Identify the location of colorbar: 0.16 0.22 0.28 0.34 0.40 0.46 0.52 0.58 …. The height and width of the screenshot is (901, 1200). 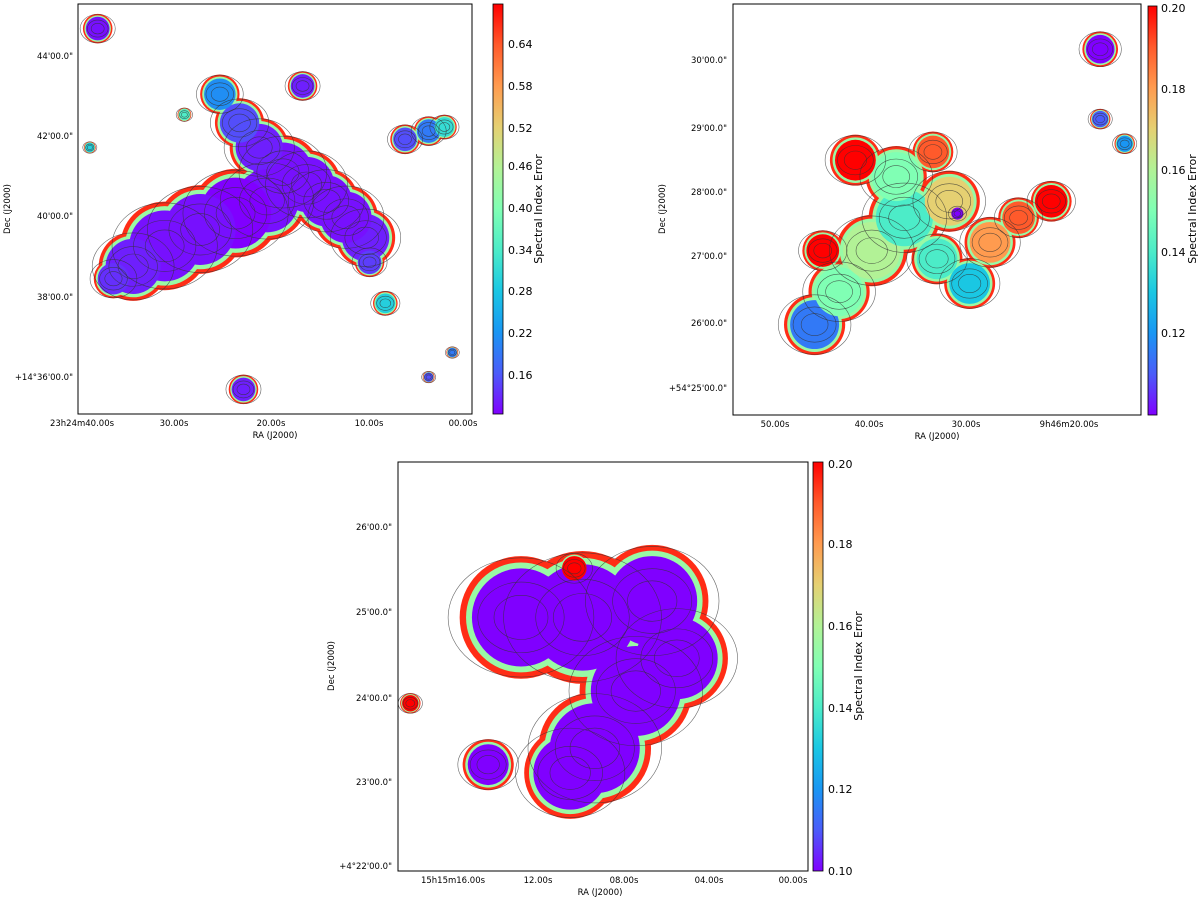
(518, 209).